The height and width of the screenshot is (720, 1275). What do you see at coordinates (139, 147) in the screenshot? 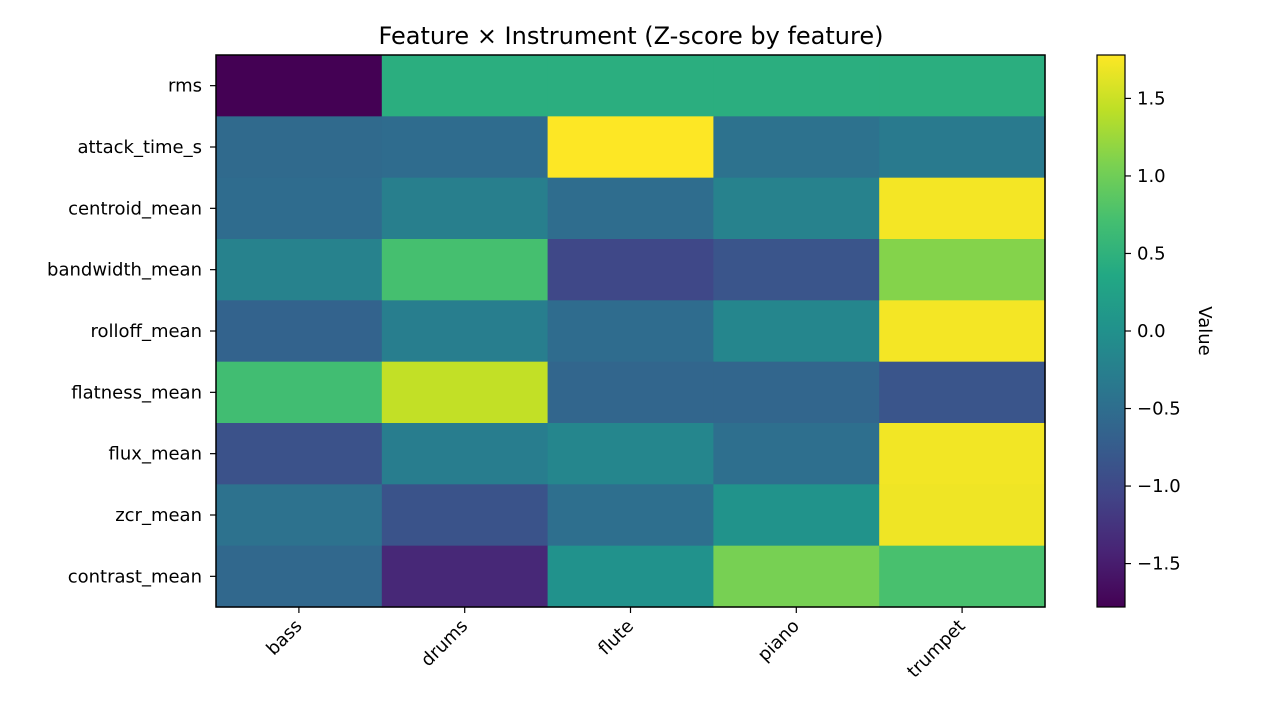
I see `y-tick-label: attack_time_s` at bounding box center [139, 147].